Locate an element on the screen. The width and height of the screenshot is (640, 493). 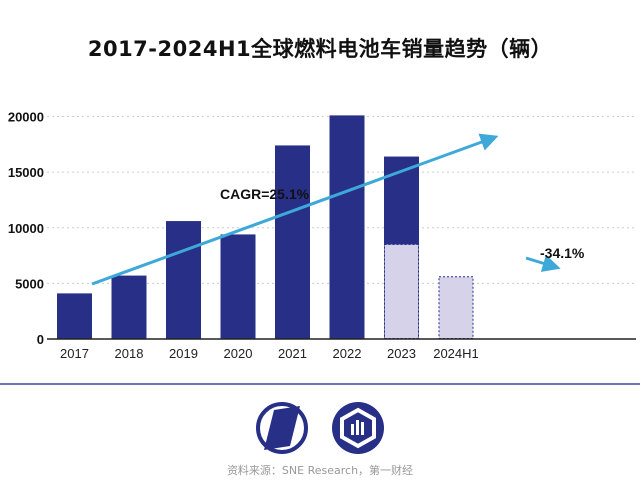
x-tick-label: 2021 is located at coordinates (292, 353).